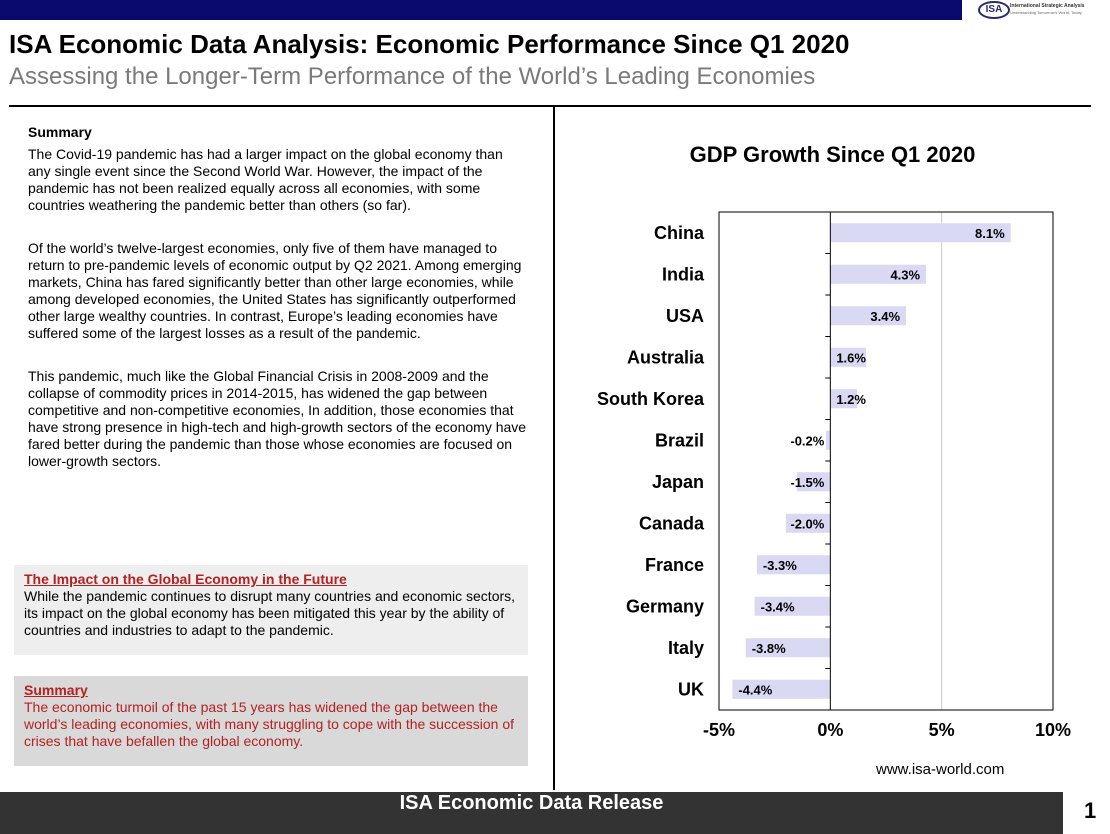  Describe the element at coordinates (885, 316) in the screenshot. I see `data-label: 3.4%` at that location.